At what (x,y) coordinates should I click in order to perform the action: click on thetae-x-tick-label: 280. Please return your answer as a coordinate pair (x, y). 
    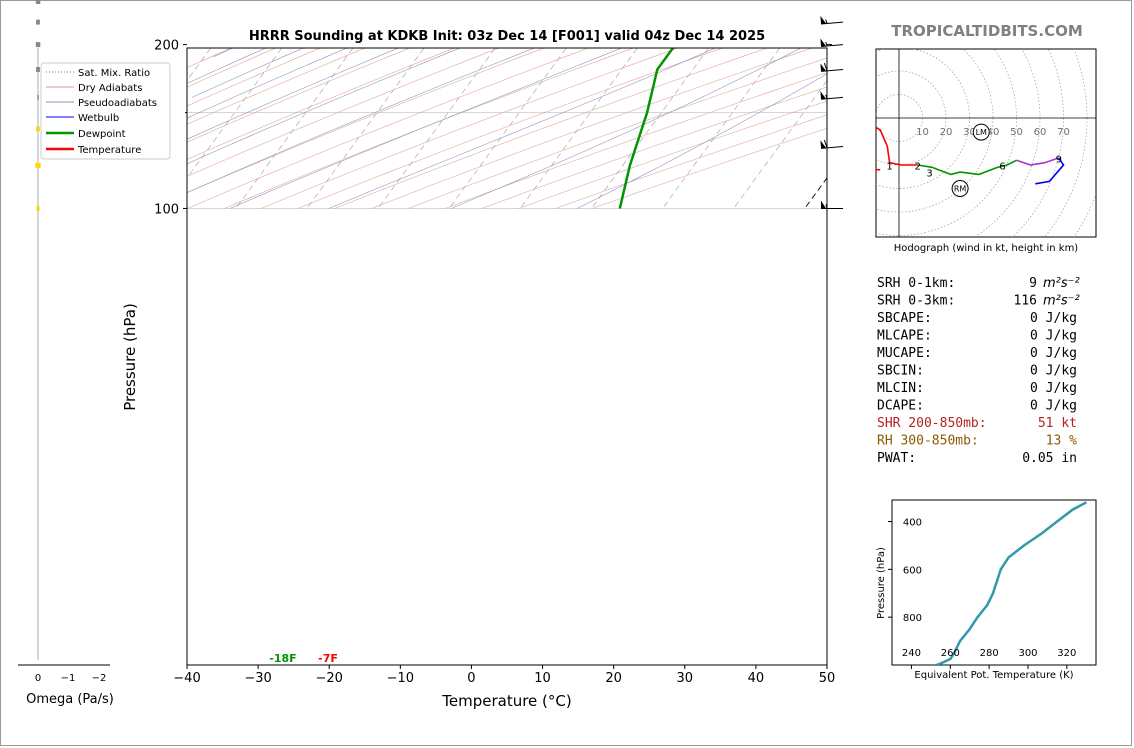
    Looking at the image, I should click on (989, 653).